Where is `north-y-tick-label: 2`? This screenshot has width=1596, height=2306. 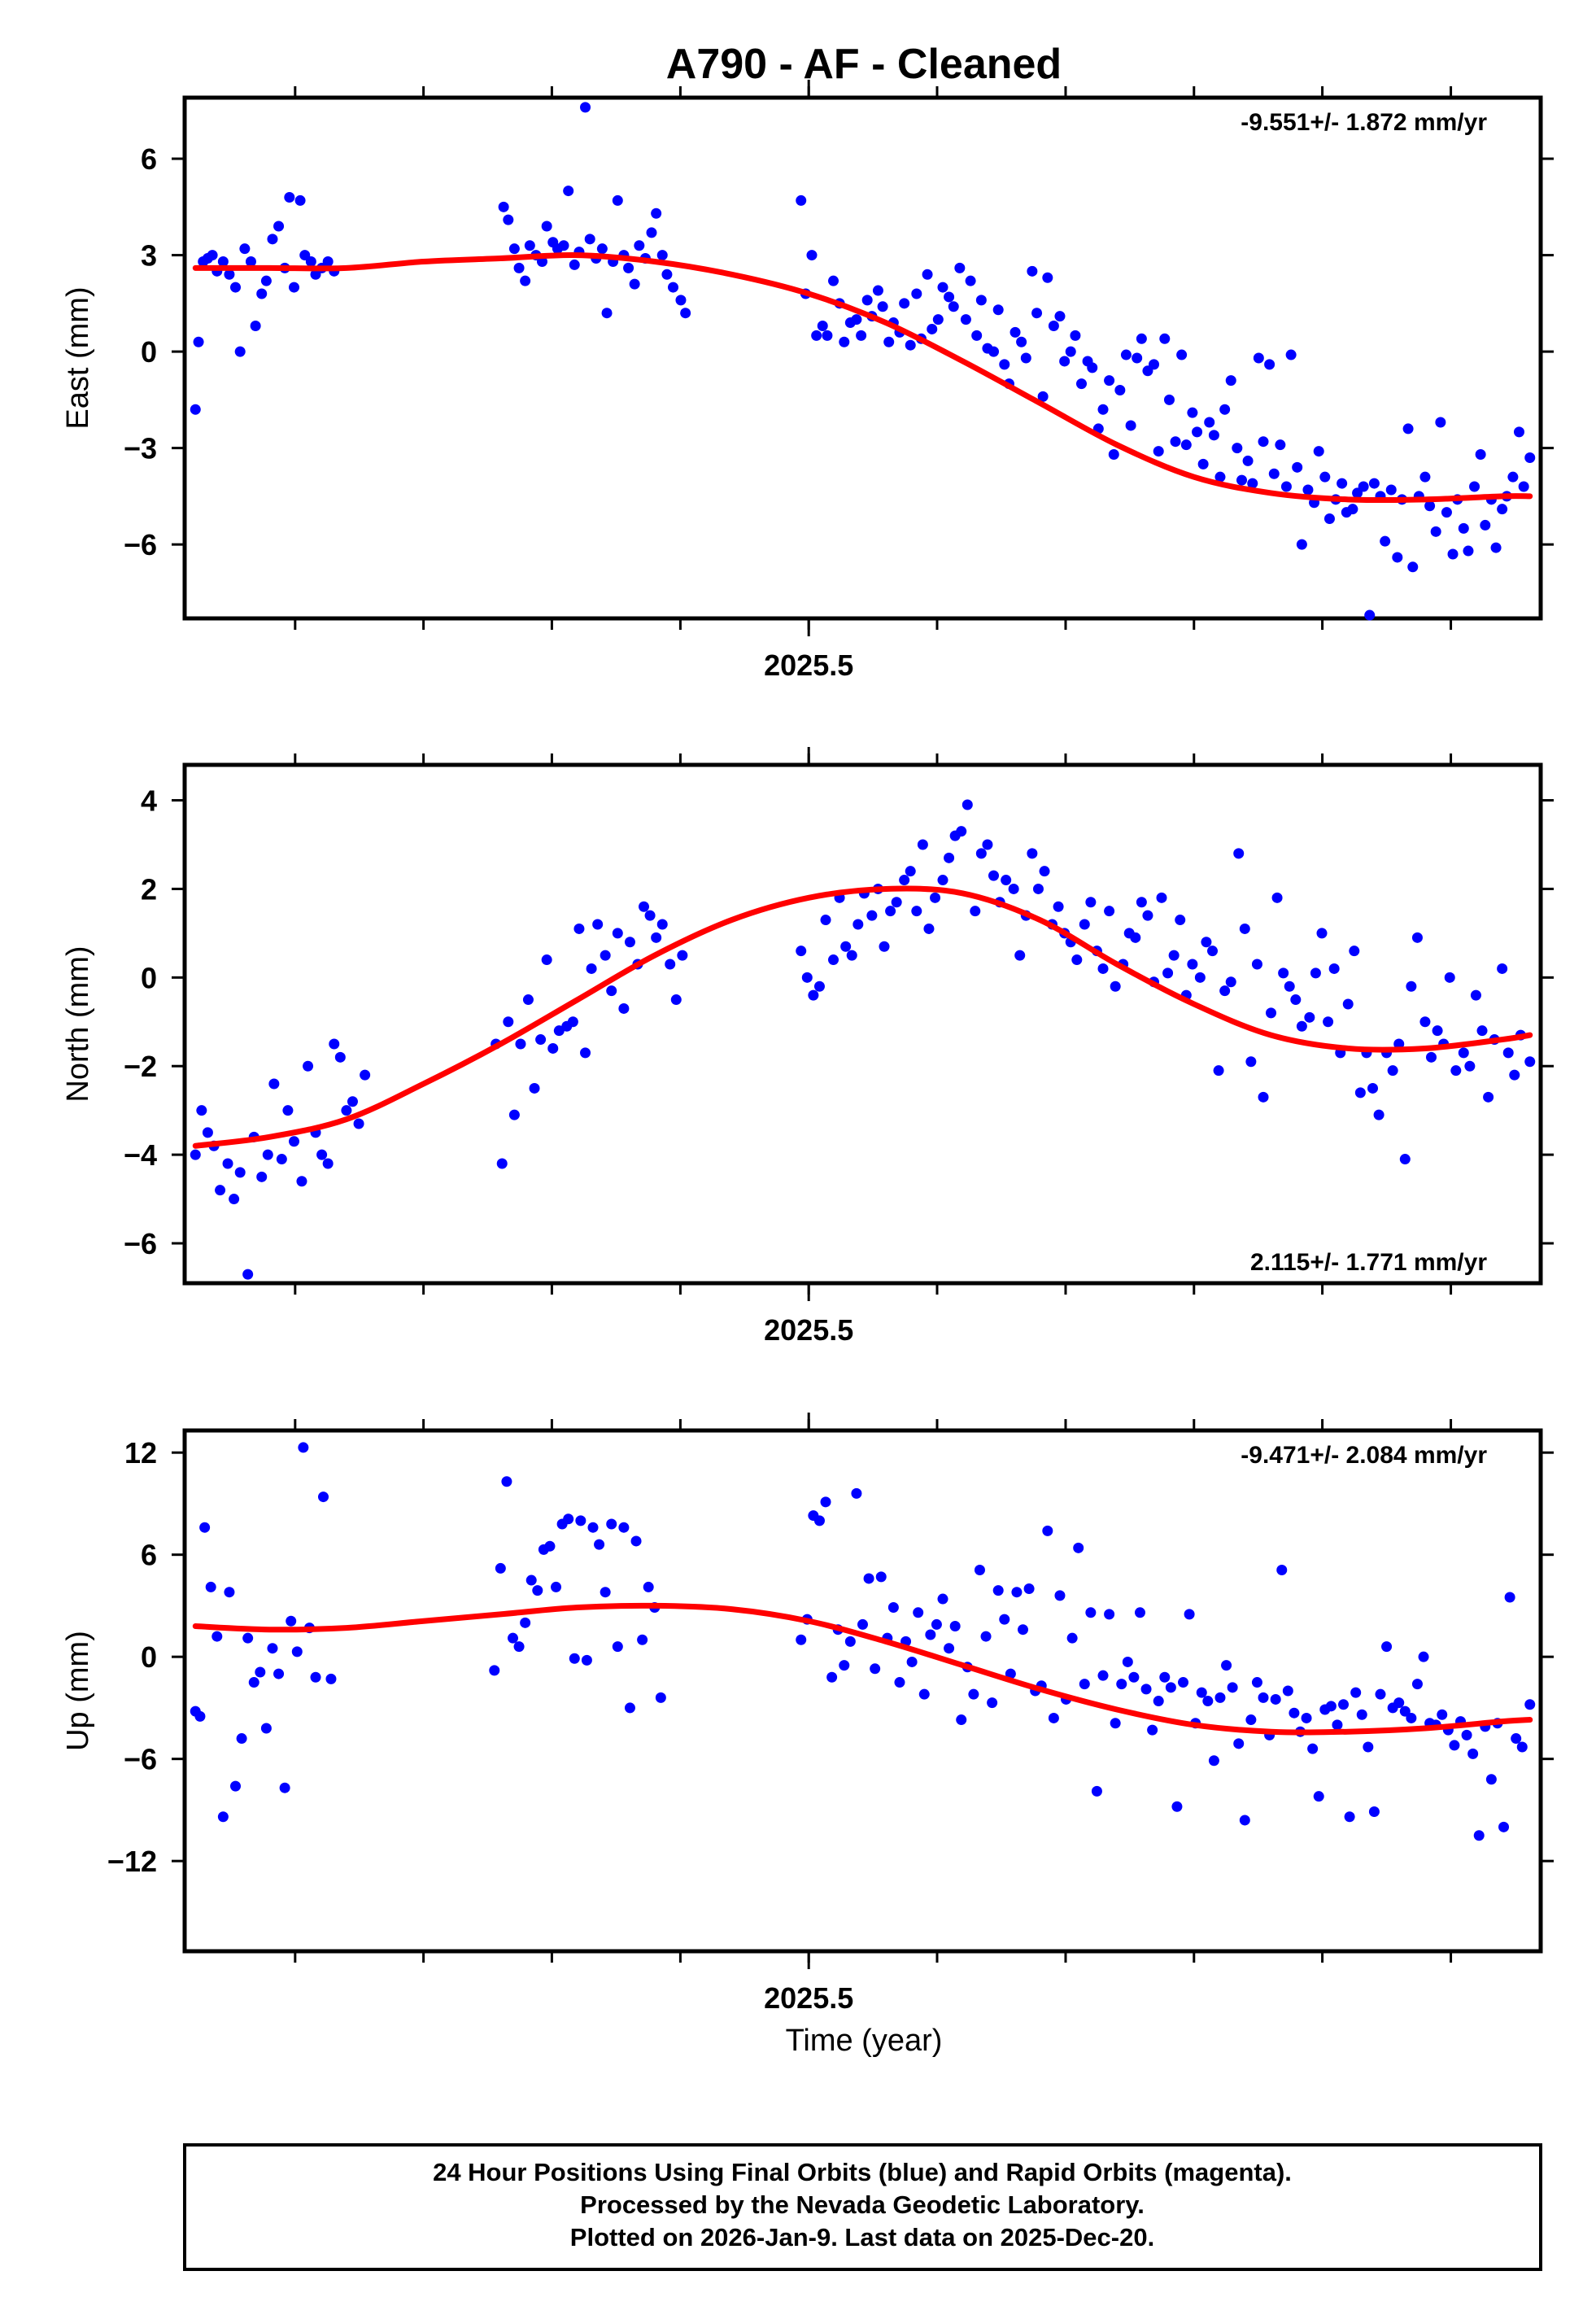
north-y-tick-label: 2 is located at coordinates (149, 889).